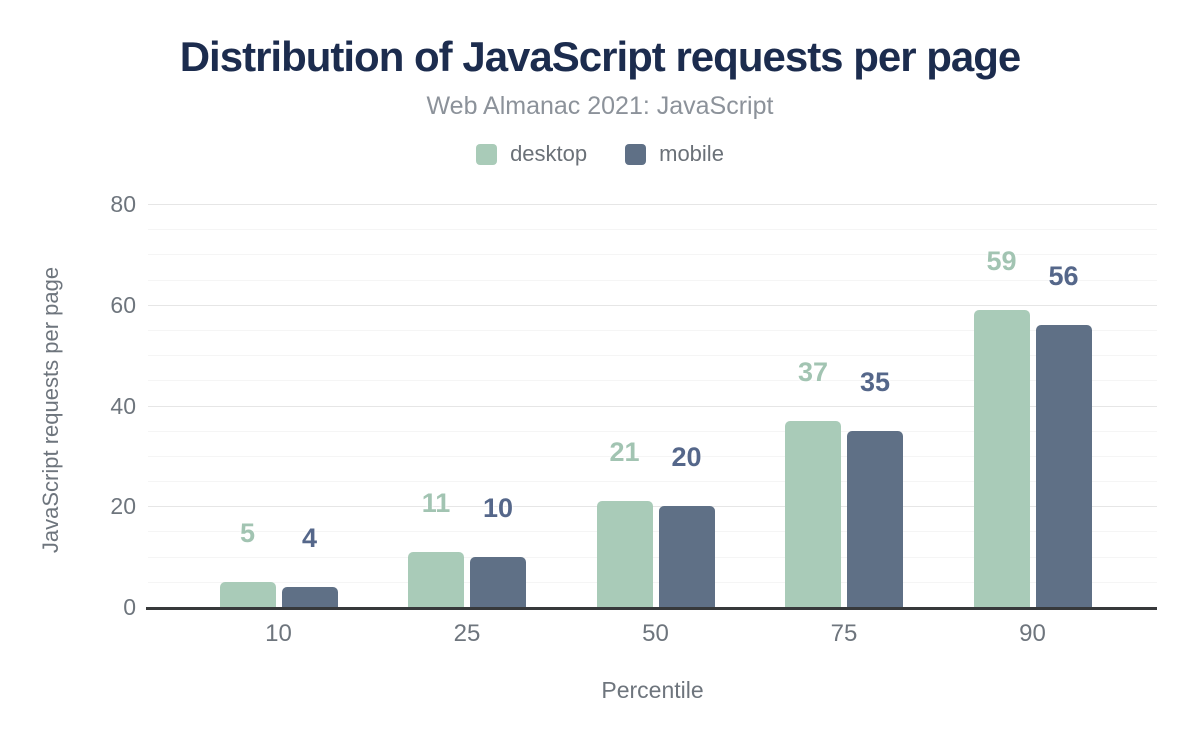  I want to click on value-label-mobile-p10: 4, so click(309, 537).